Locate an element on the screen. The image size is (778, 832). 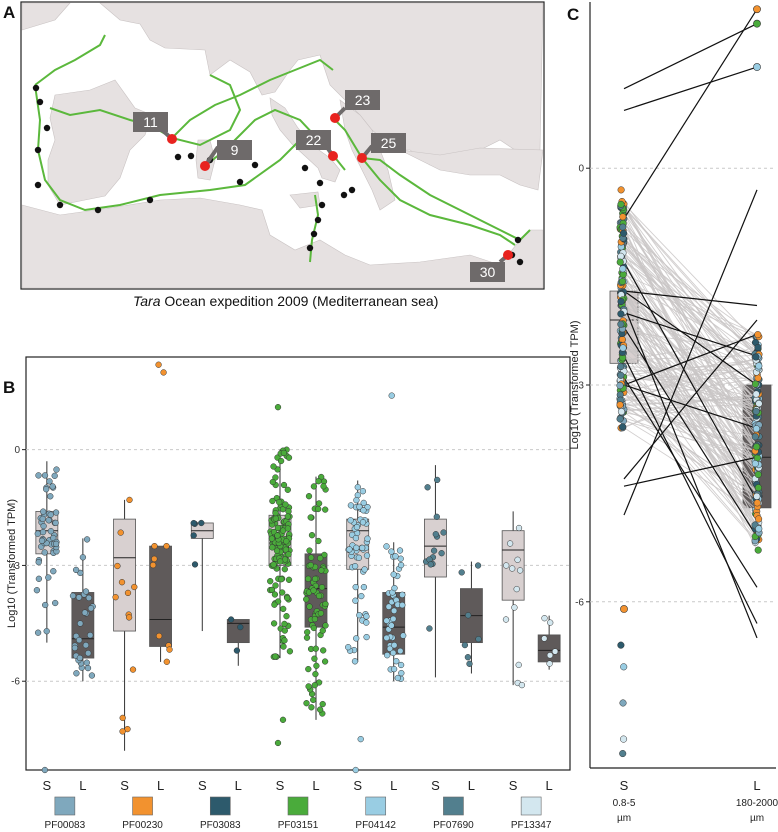
category-label: S is located at coordinates (624, 785).